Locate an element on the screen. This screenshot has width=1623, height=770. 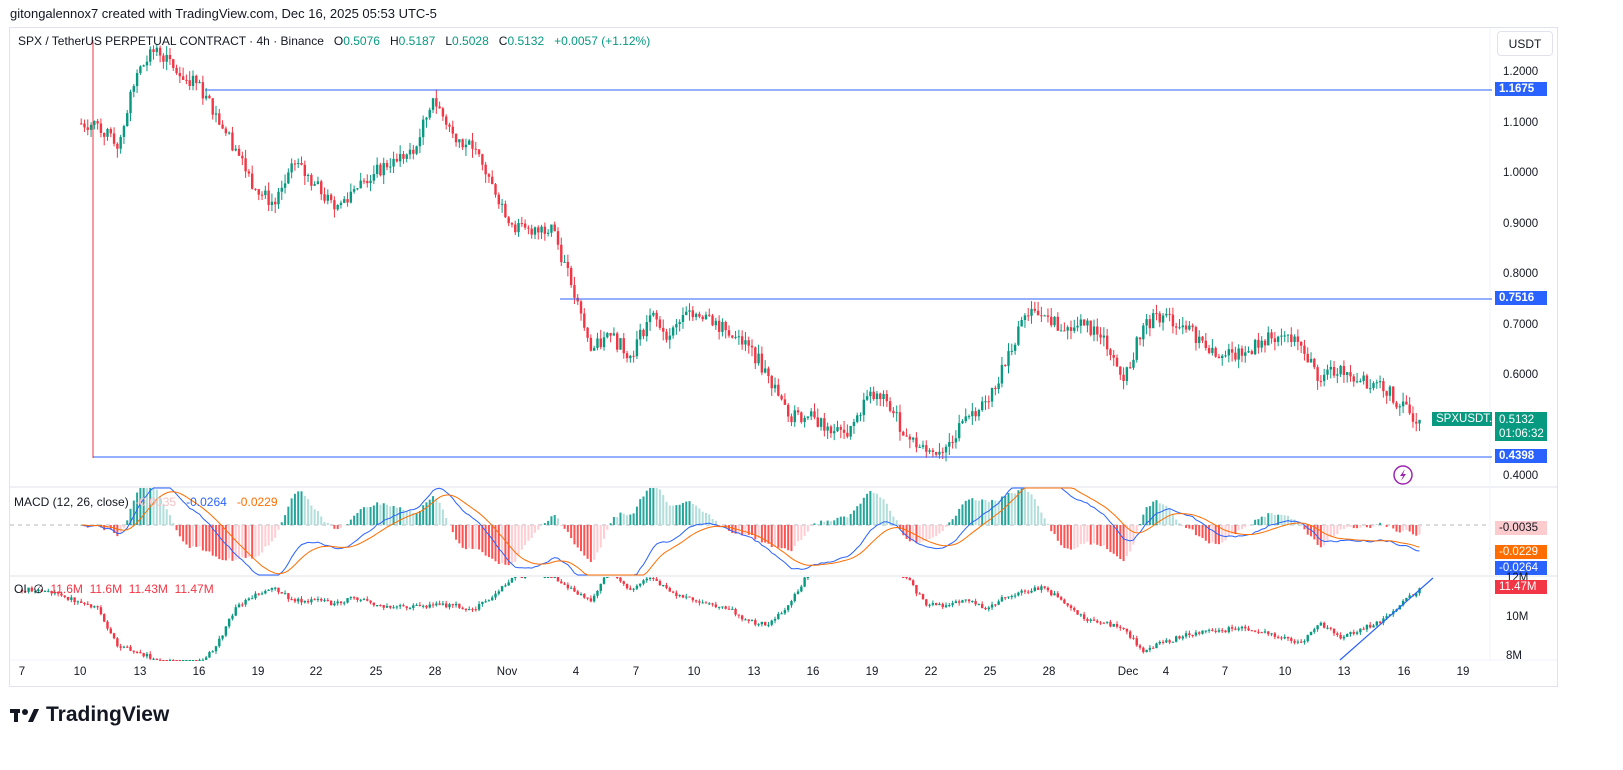
oi-title: OI is located at coordinates (20, 589).